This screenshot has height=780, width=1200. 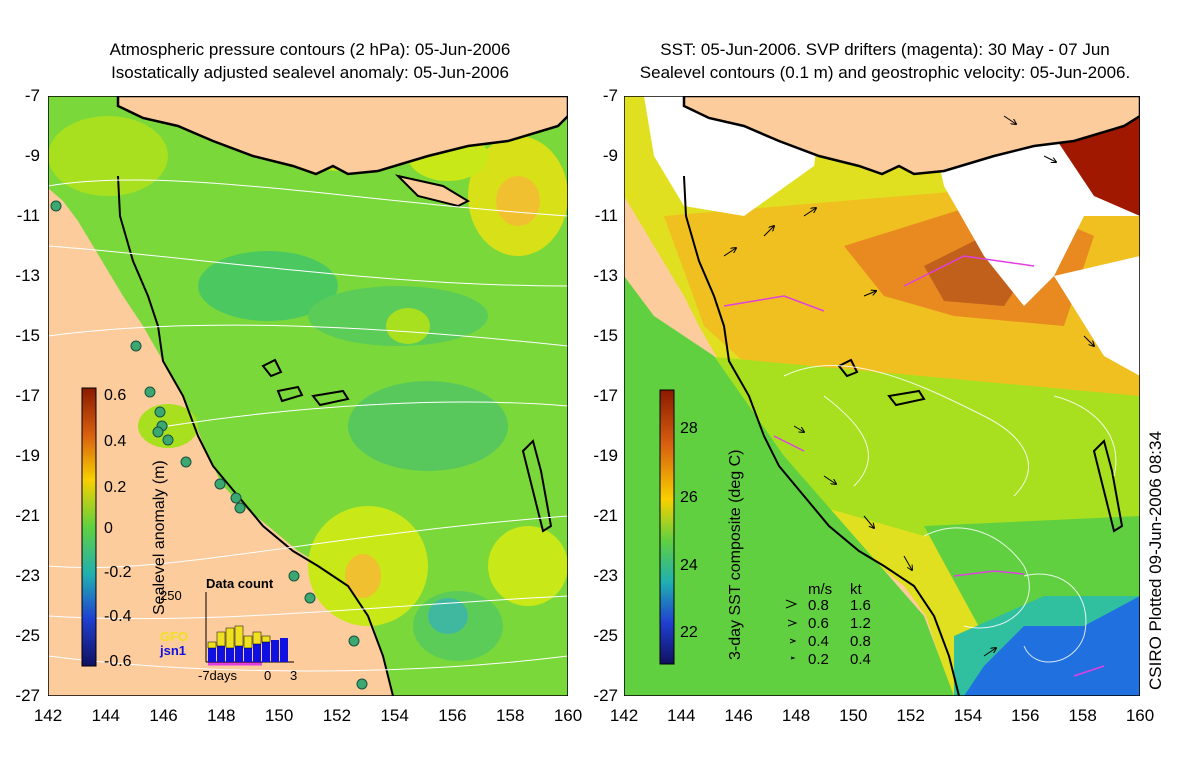 What do you see at coordinates (337, 715) in the screenshot?
I see `x-tick-label: 152` at bounding box center [337, 715].